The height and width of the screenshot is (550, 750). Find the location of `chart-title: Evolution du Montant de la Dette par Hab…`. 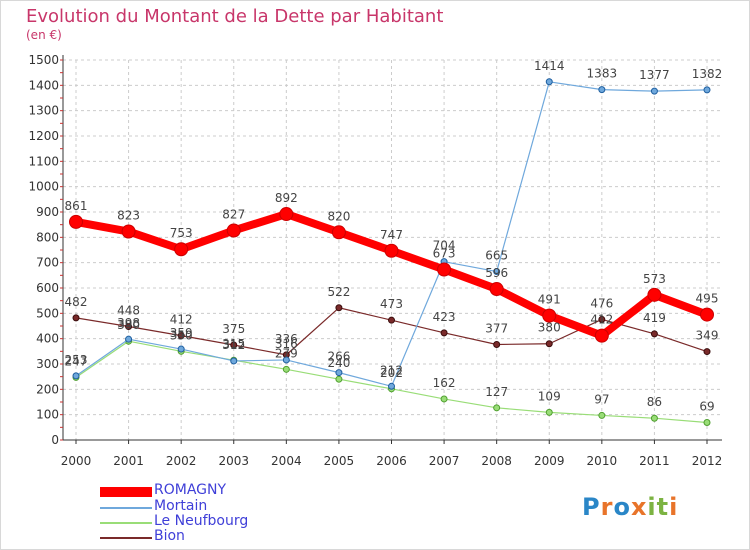

chart-title: Evolution du Montant de la Dette par Hab… is located at coordinates (235, 16).